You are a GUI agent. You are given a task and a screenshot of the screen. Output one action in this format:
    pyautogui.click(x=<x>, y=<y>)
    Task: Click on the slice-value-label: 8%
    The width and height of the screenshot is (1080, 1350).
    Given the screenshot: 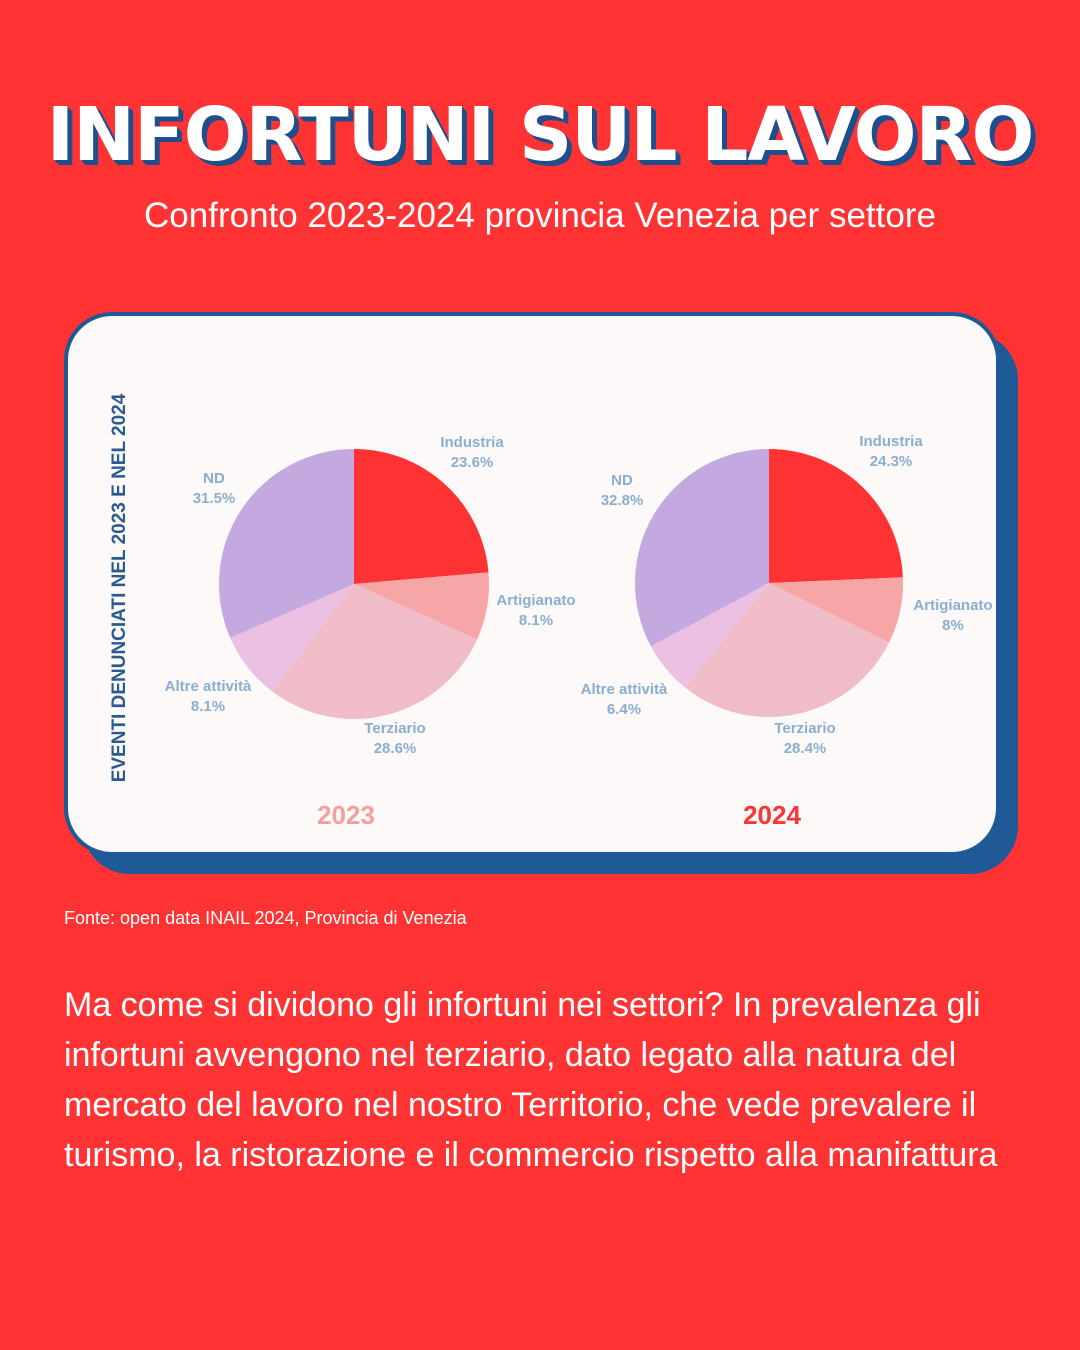 What is the action you would take?
    pyautogui.click(x=953, y=625)
    